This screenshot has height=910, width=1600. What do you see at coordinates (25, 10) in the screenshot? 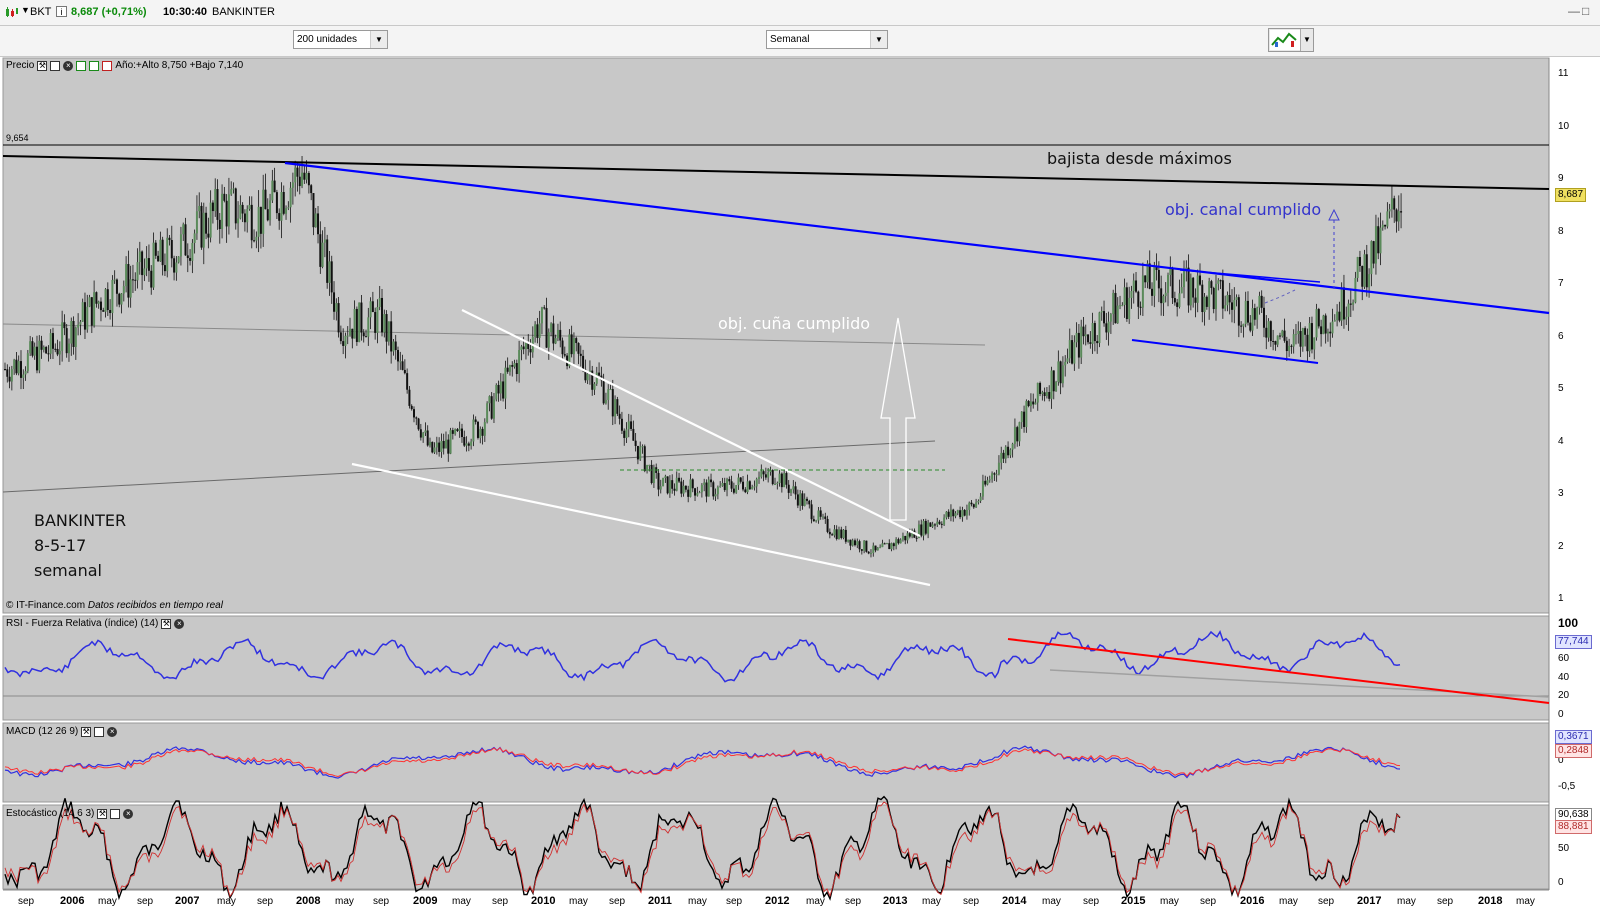
I see `symbol-dropdown-icon: ▼` at bounding box center [25, 10].